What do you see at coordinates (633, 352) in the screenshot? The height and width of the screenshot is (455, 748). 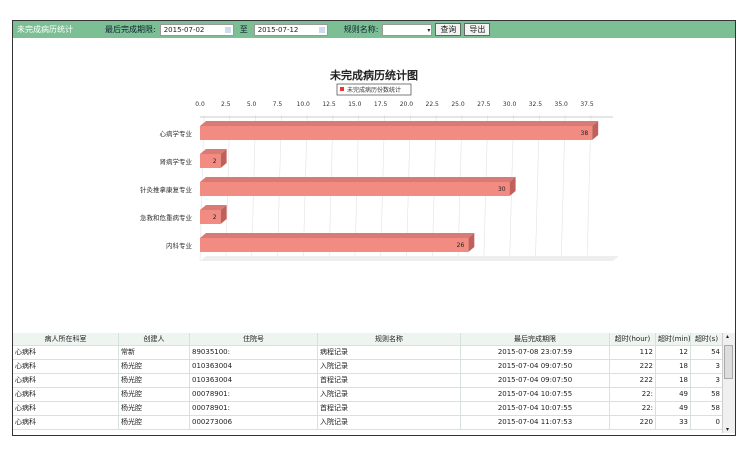 I see `table-cell: 112` at bounding box center [633, 352].